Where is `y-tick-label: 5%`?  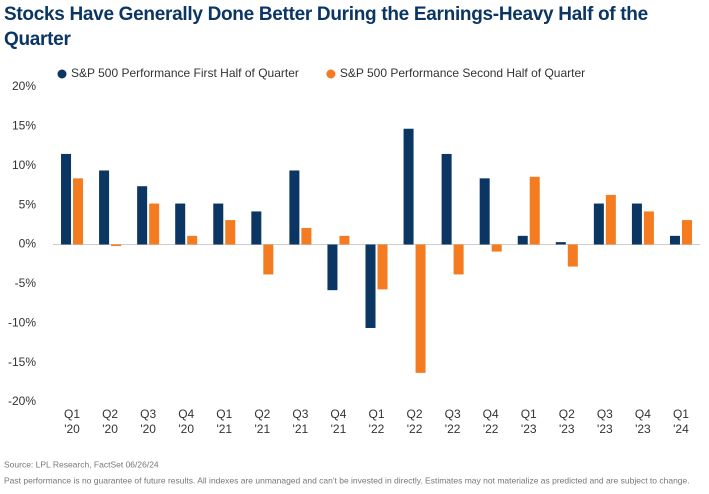
y-tick-label: 5% is located at coordinates (28, 204).